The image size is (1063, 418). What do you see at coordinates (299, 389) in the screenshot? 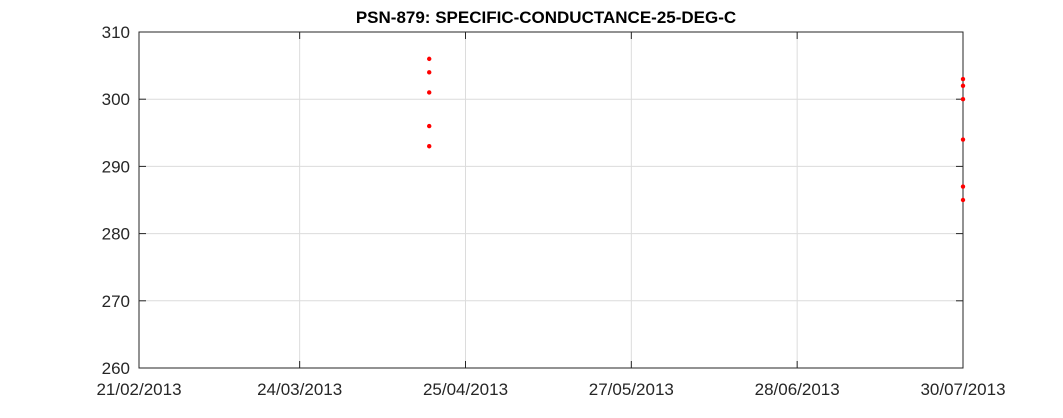
I see `x-tick-label: 24/03/2013` at bounding box center [299, 389].